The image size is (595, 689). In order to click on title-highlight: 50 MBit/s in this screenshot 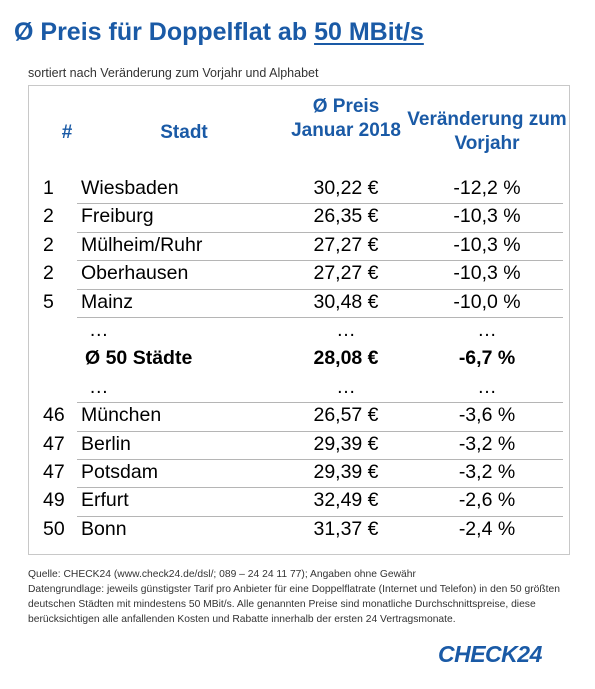, I will do `click(369, 32)`.